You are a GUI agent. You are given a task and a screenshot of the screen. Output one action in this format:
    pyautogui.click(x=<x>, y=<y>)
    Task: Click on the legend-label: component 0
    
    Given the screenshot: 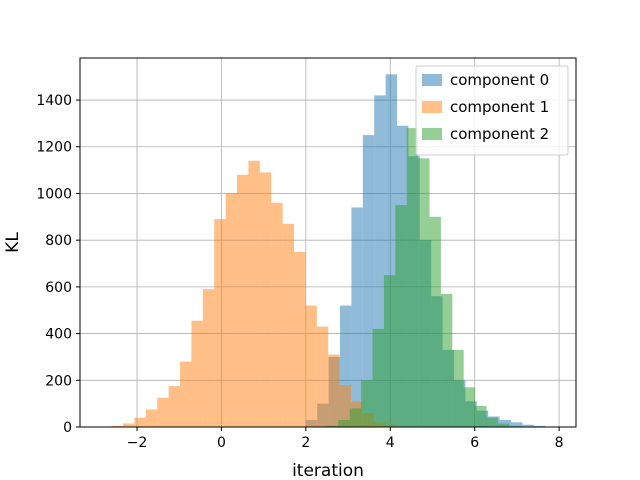 What is the action you would take?
    pyautogui.click(x=499, y=80)
    